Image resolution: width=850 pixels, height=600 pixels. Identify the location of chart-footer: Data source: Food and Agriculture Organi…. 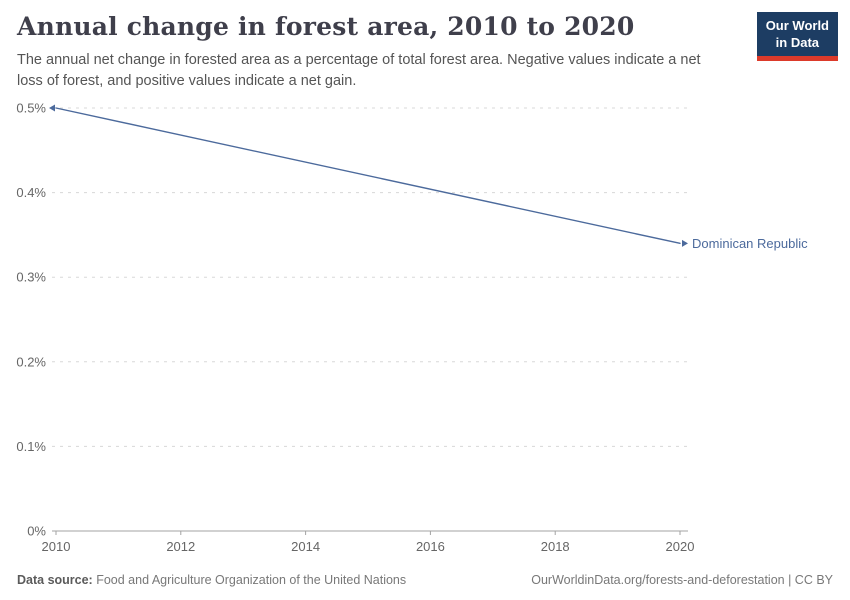
(425, 580).